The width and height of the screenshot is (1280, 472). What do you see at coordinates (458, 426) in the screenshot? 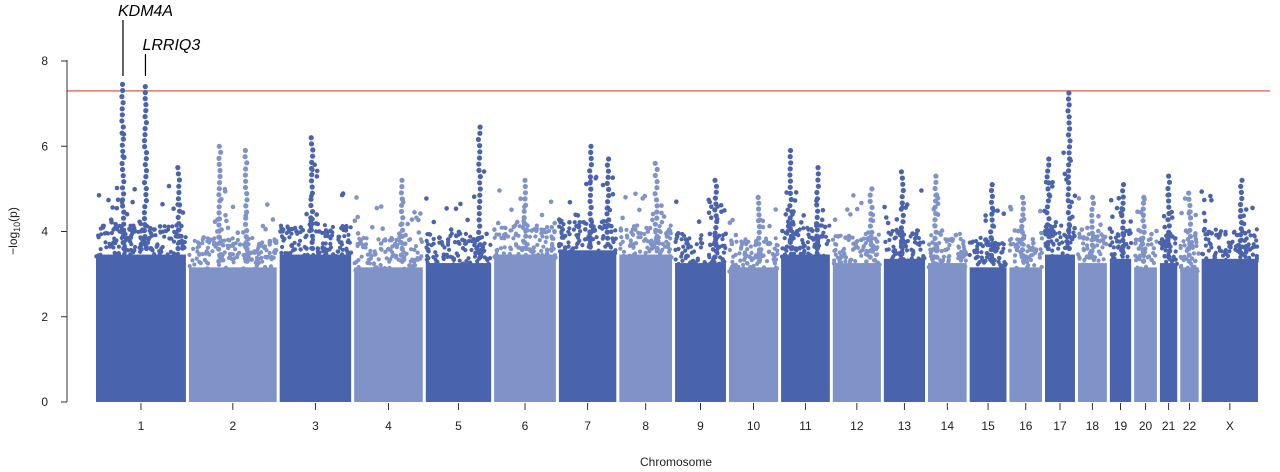
I see `x-tick-label: 5` at bounding box center [458, 426].